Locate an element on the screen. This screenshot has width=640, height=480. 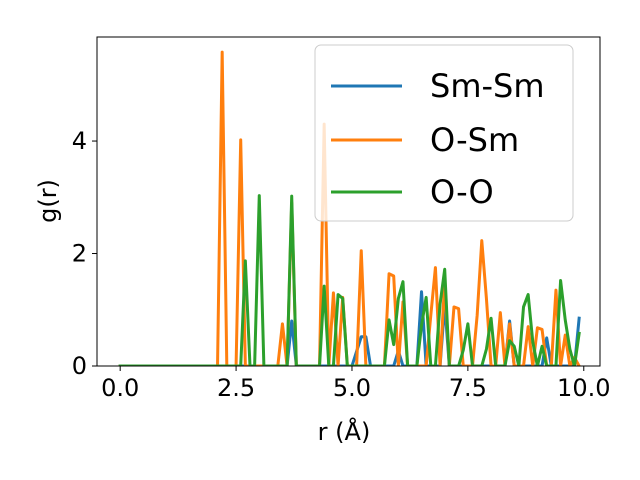
y-tick-label: 0 is located at coordinates (79, 366).